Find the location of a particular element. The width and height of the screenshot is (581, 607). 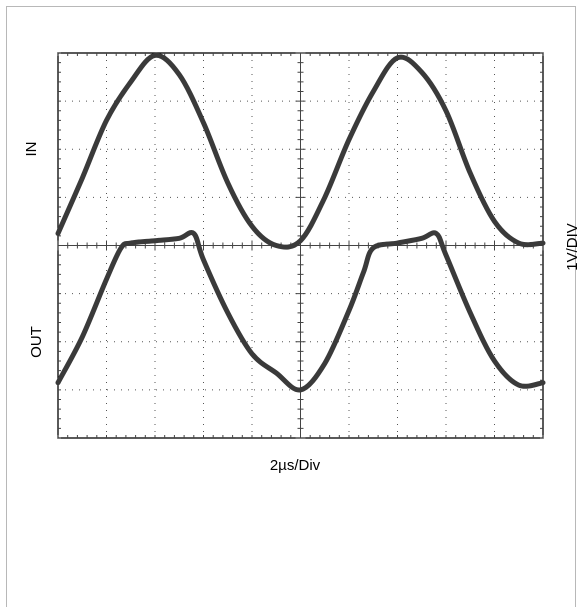

output-axis-label: OUT is located at coordinates (36, 342).